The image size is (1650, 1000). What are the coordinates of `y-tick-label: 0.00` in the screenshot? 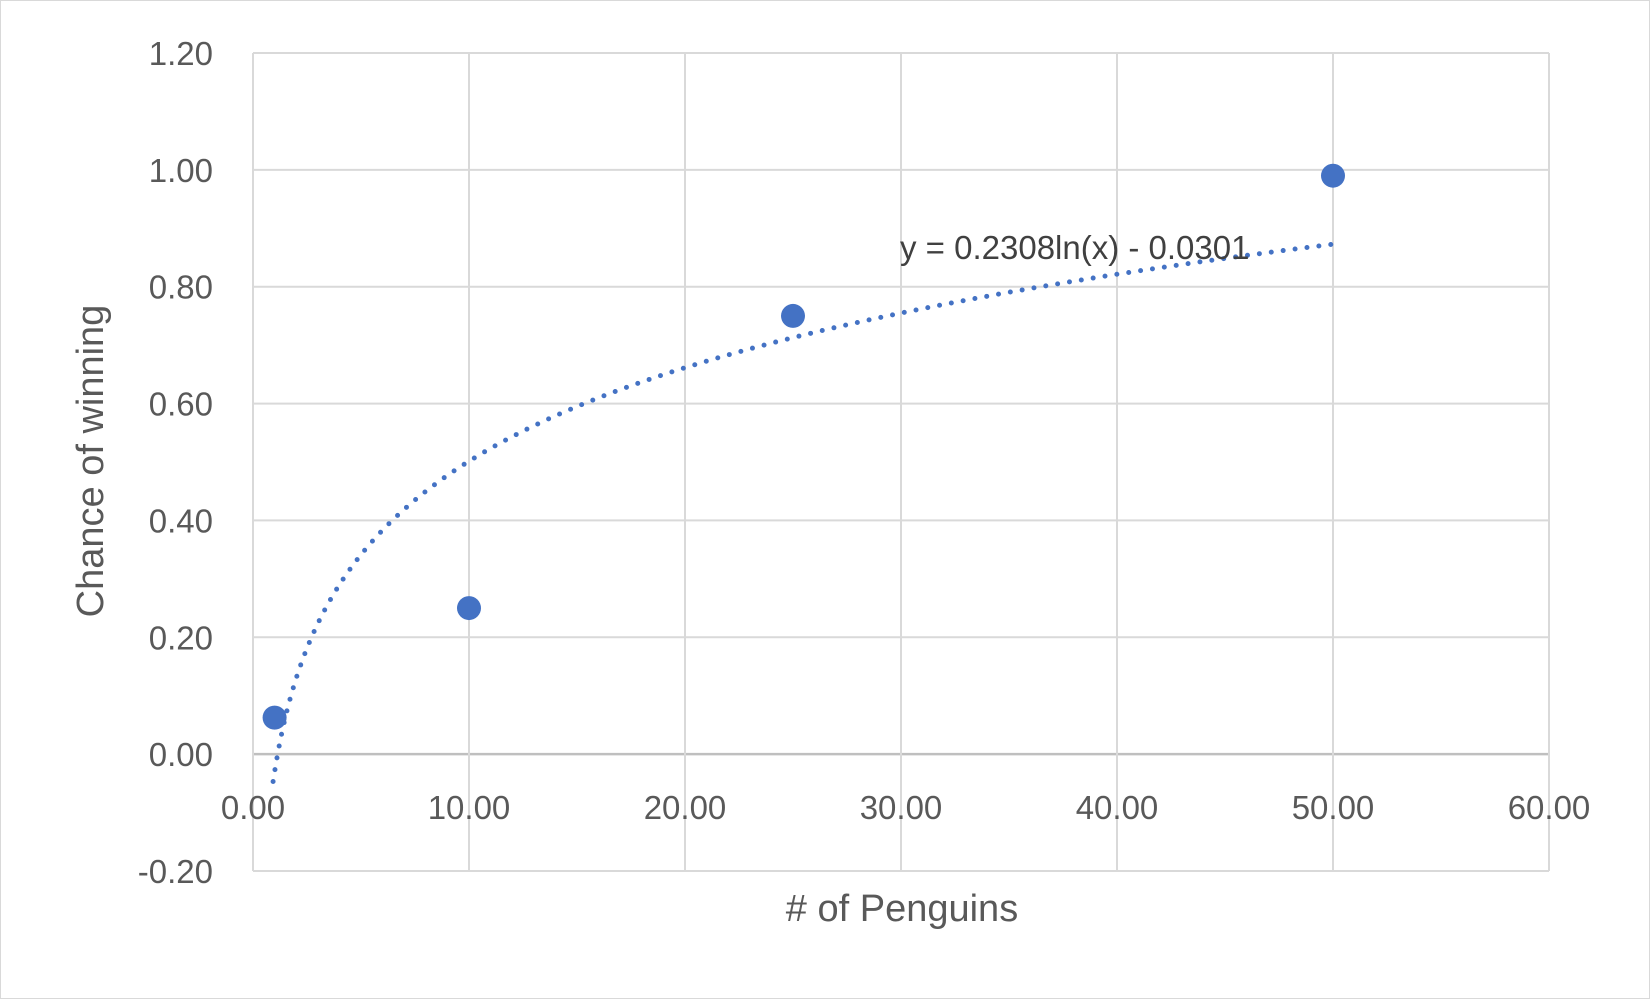 It's located at (181, 754).